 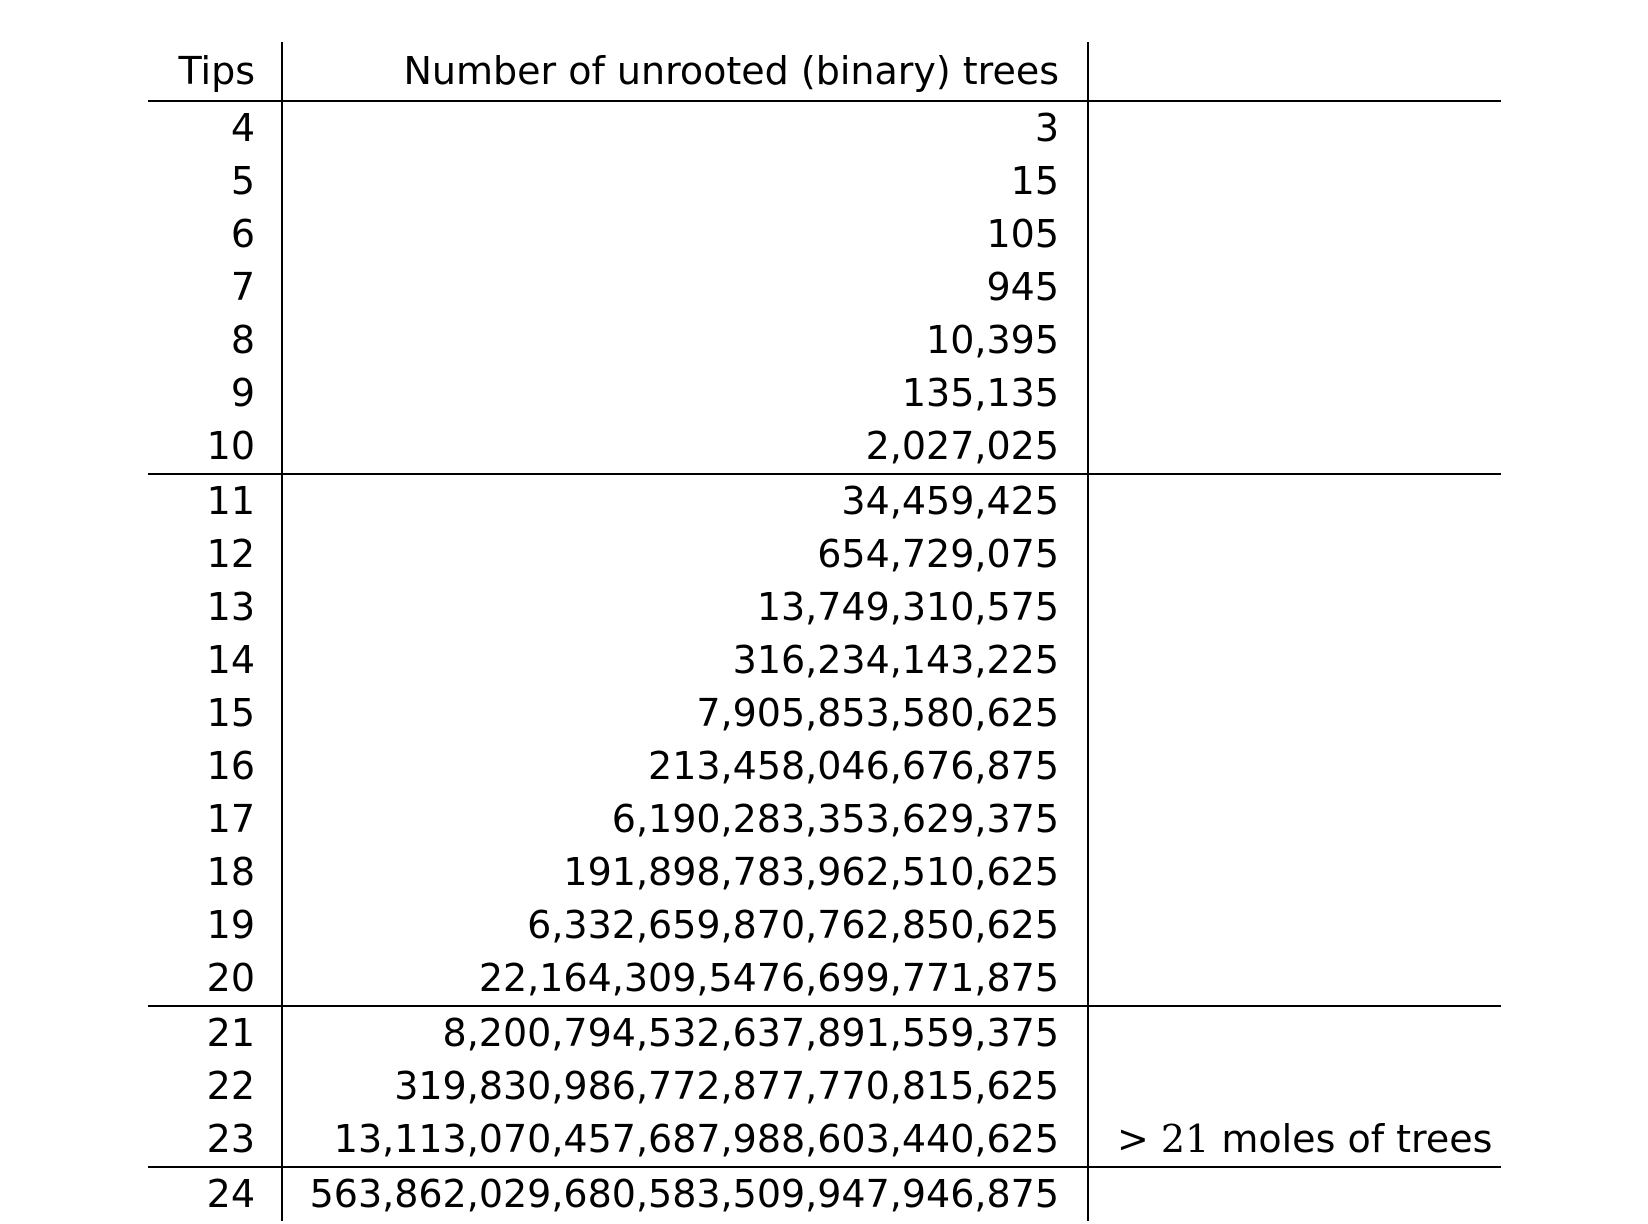 What do you see at coordinates (685, 340) in the screenshot?
I see `tree-count-cell: 10,395` at bounding box center [685, 340].